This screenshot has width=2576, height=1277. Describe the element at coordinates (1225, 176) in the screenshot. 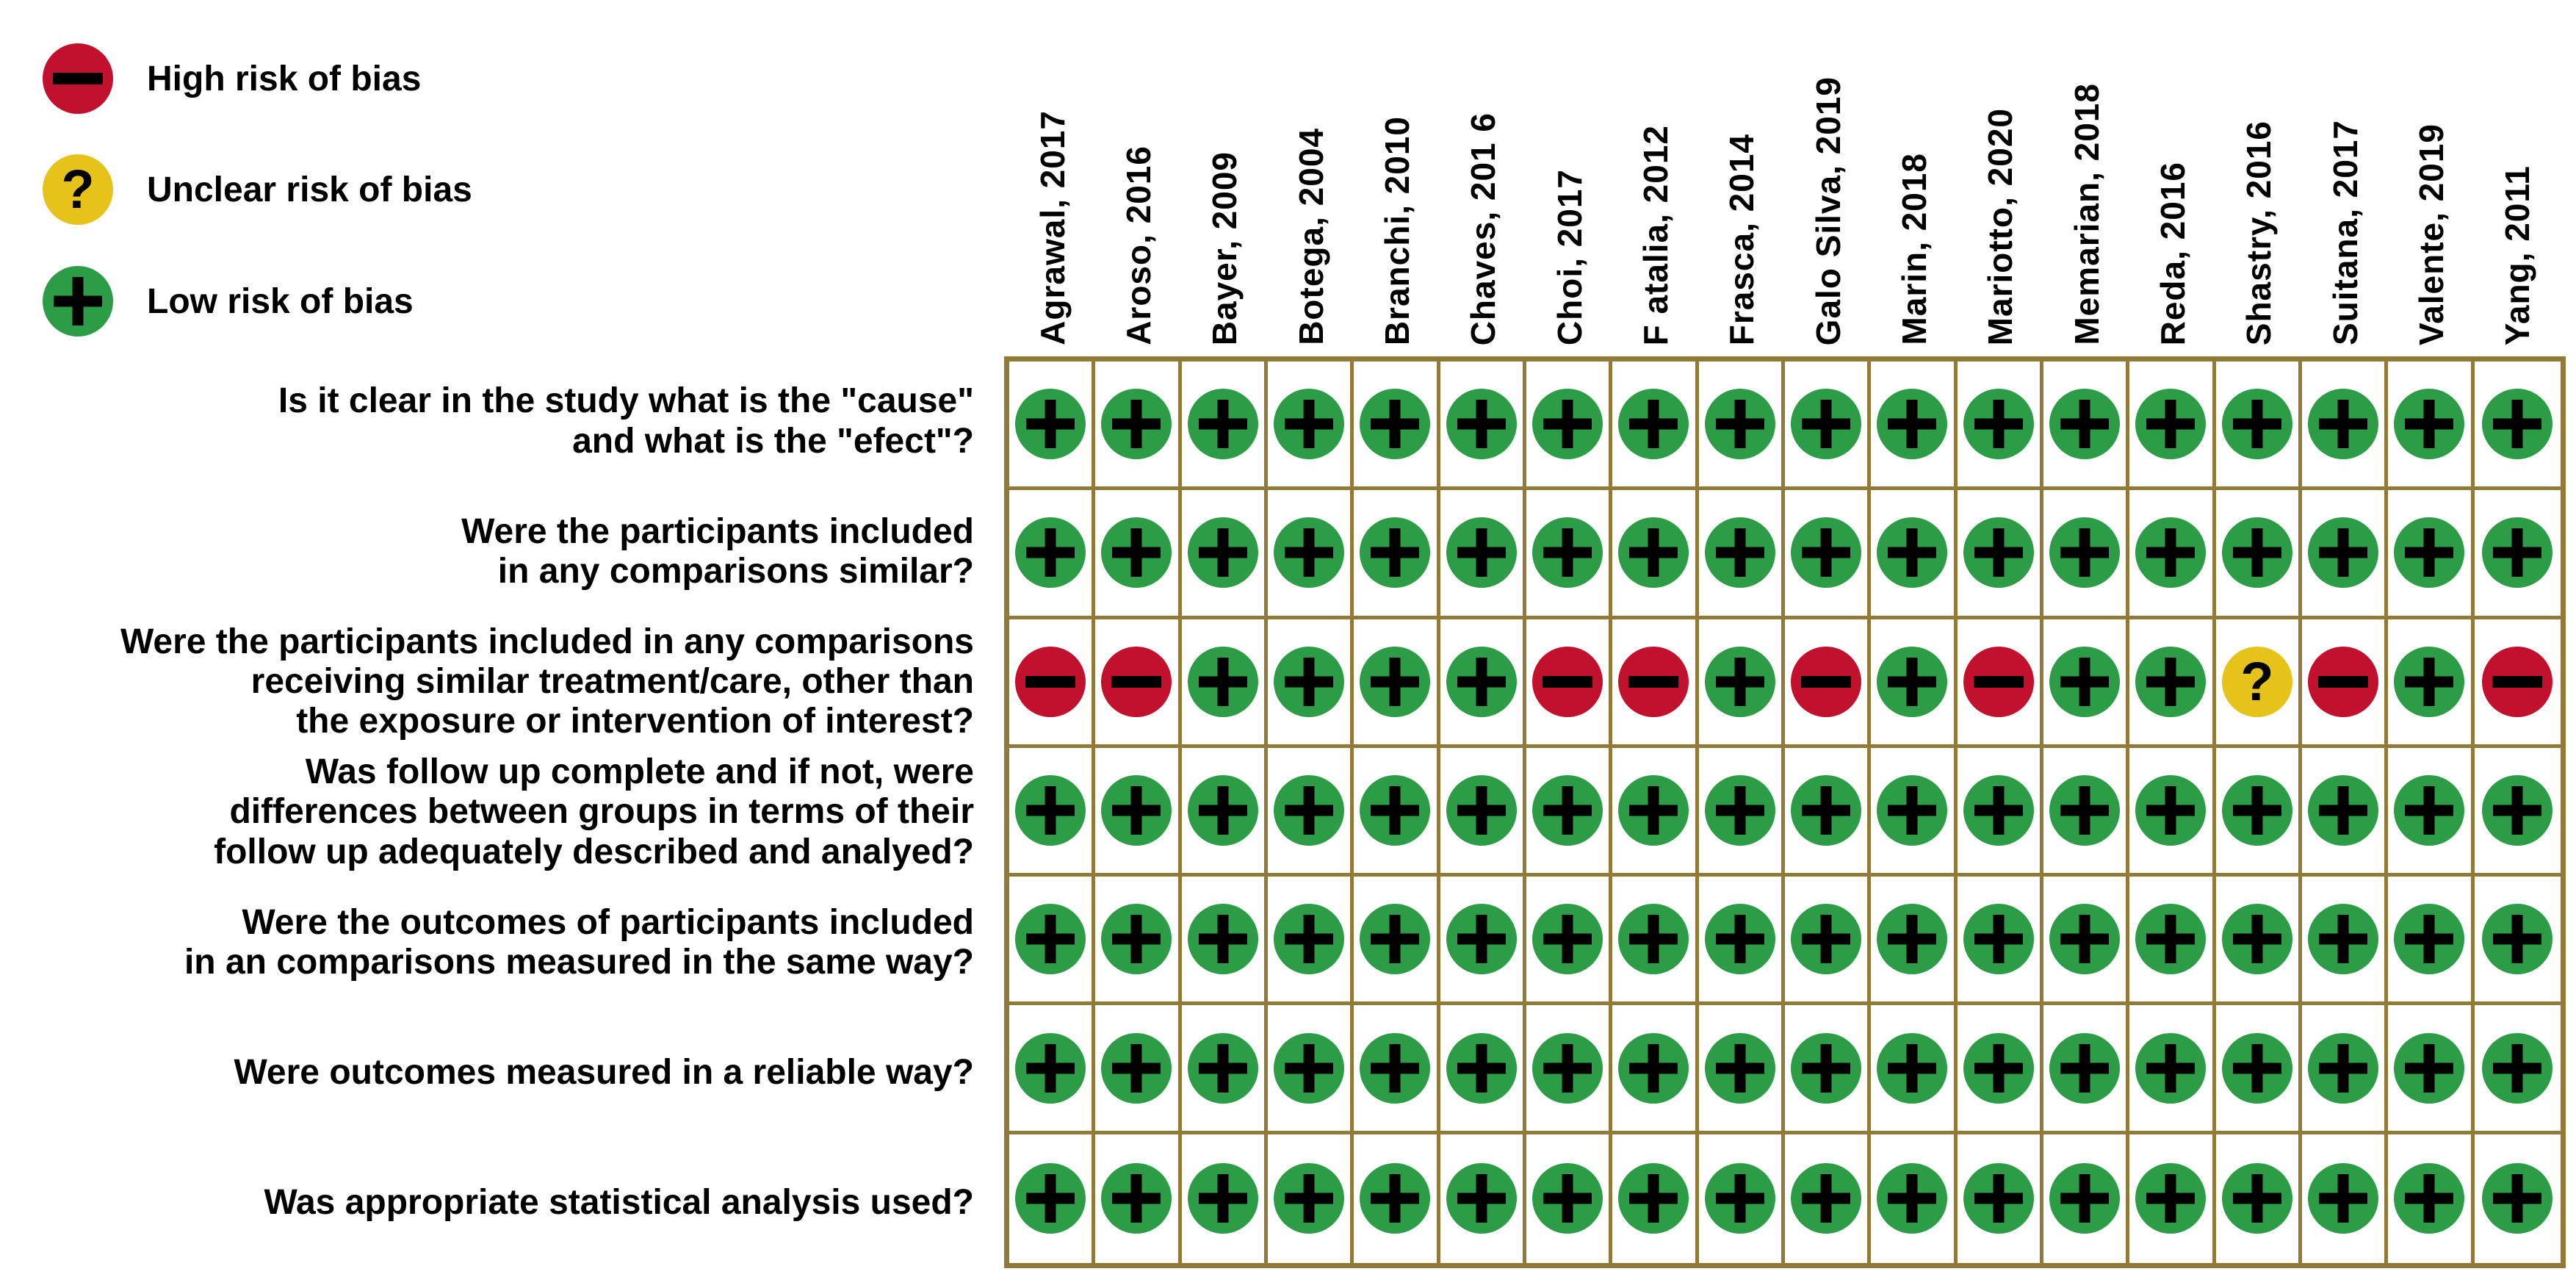

I see `study-column-header: Bayer, 2009` at that location.